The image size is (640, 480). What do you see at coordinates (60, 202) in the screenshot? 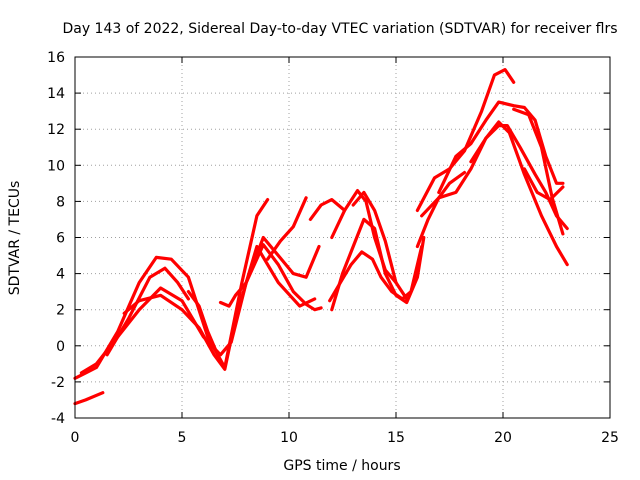
I see `y-tick-label: 8` at bounding box center [60, 202].